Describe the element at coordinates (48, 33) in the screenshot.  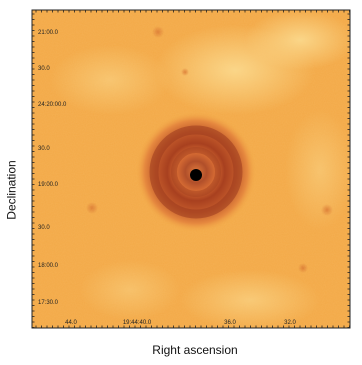
I see `y-tick-label: 21:00.0` at that location.